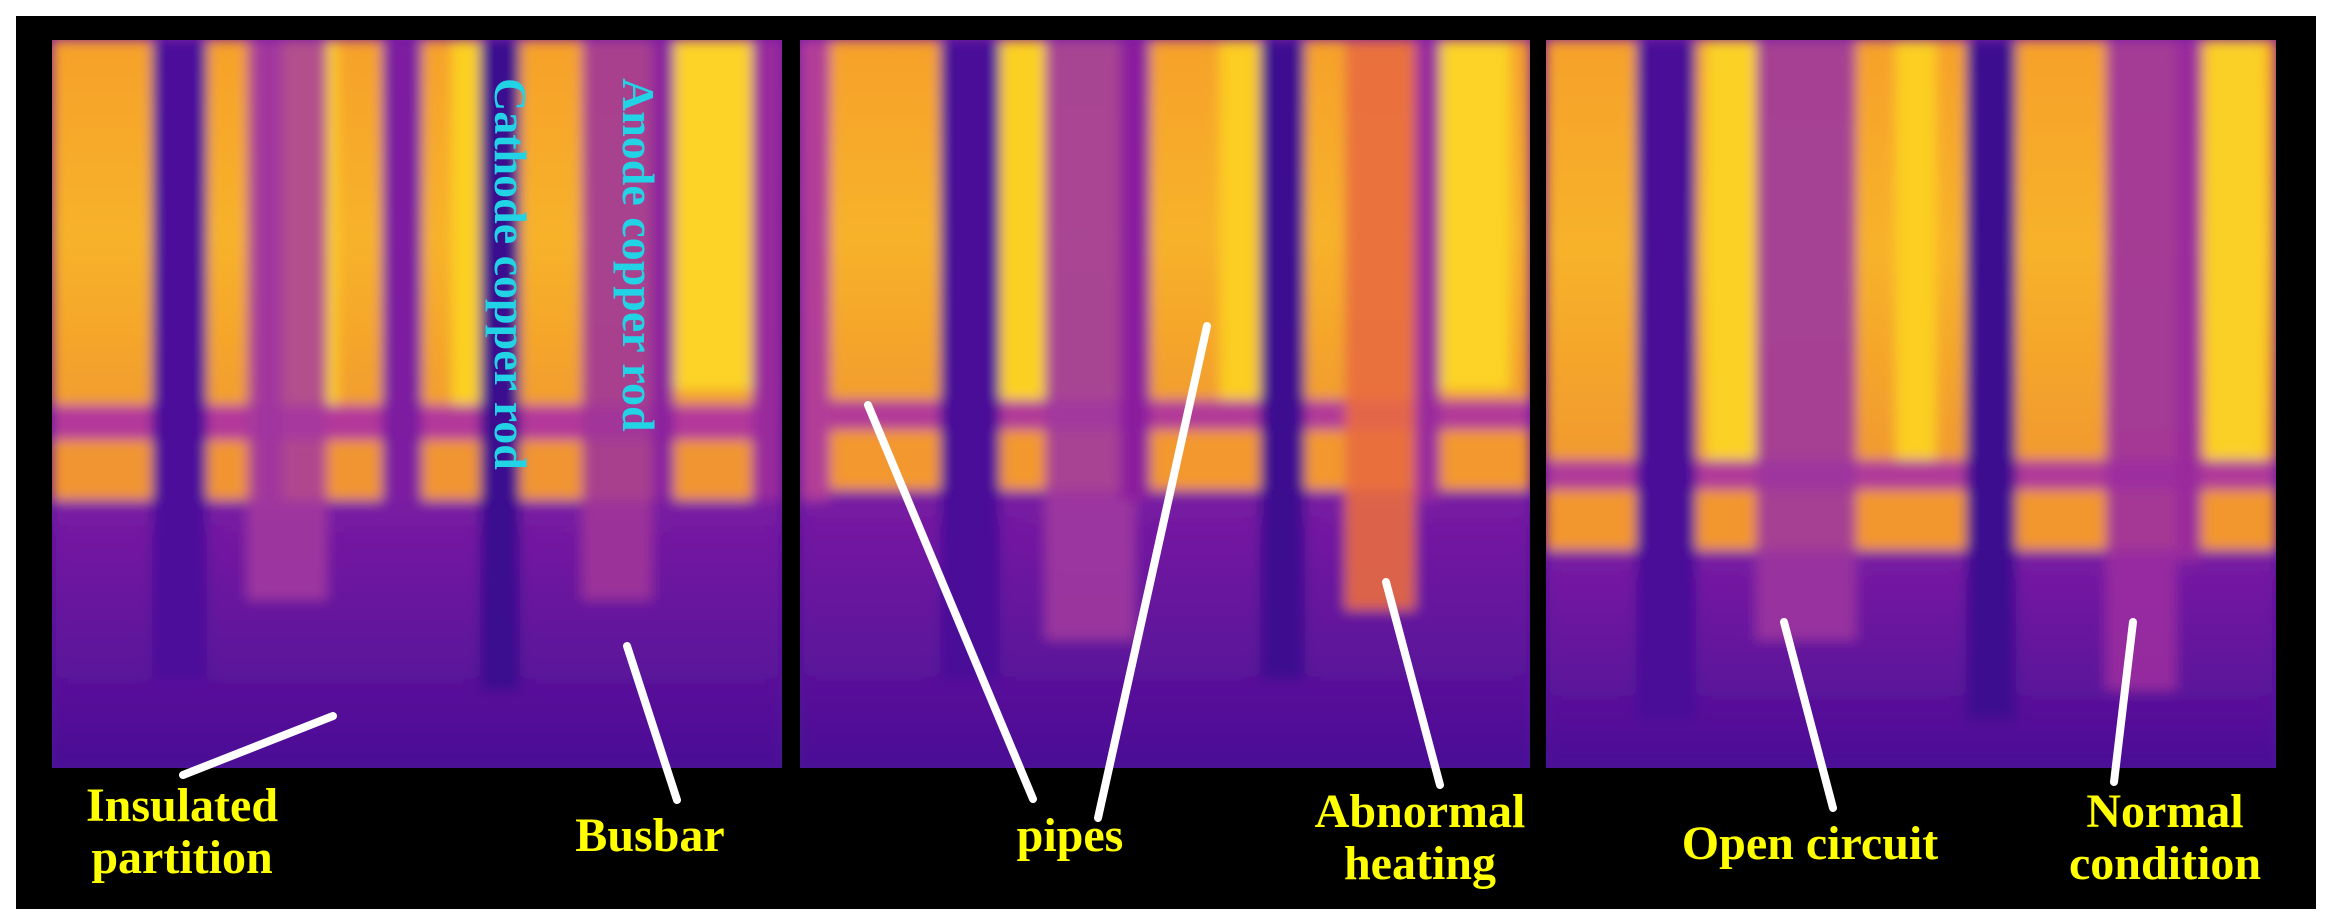 The height and width of the screenshot is (921, 2328). Describe the element at coordinates (1070, 835) in the screenshot. I see `caption-pipes: pipes` at that location.